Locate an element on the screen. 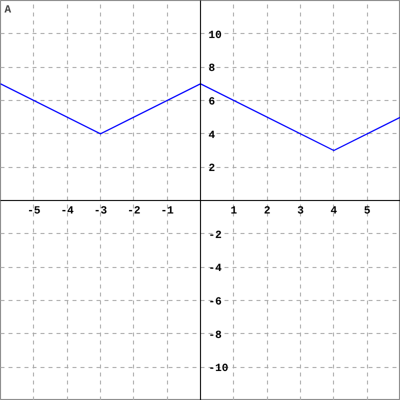  x-tick-label: -1 is located at coordinates (167, 212).